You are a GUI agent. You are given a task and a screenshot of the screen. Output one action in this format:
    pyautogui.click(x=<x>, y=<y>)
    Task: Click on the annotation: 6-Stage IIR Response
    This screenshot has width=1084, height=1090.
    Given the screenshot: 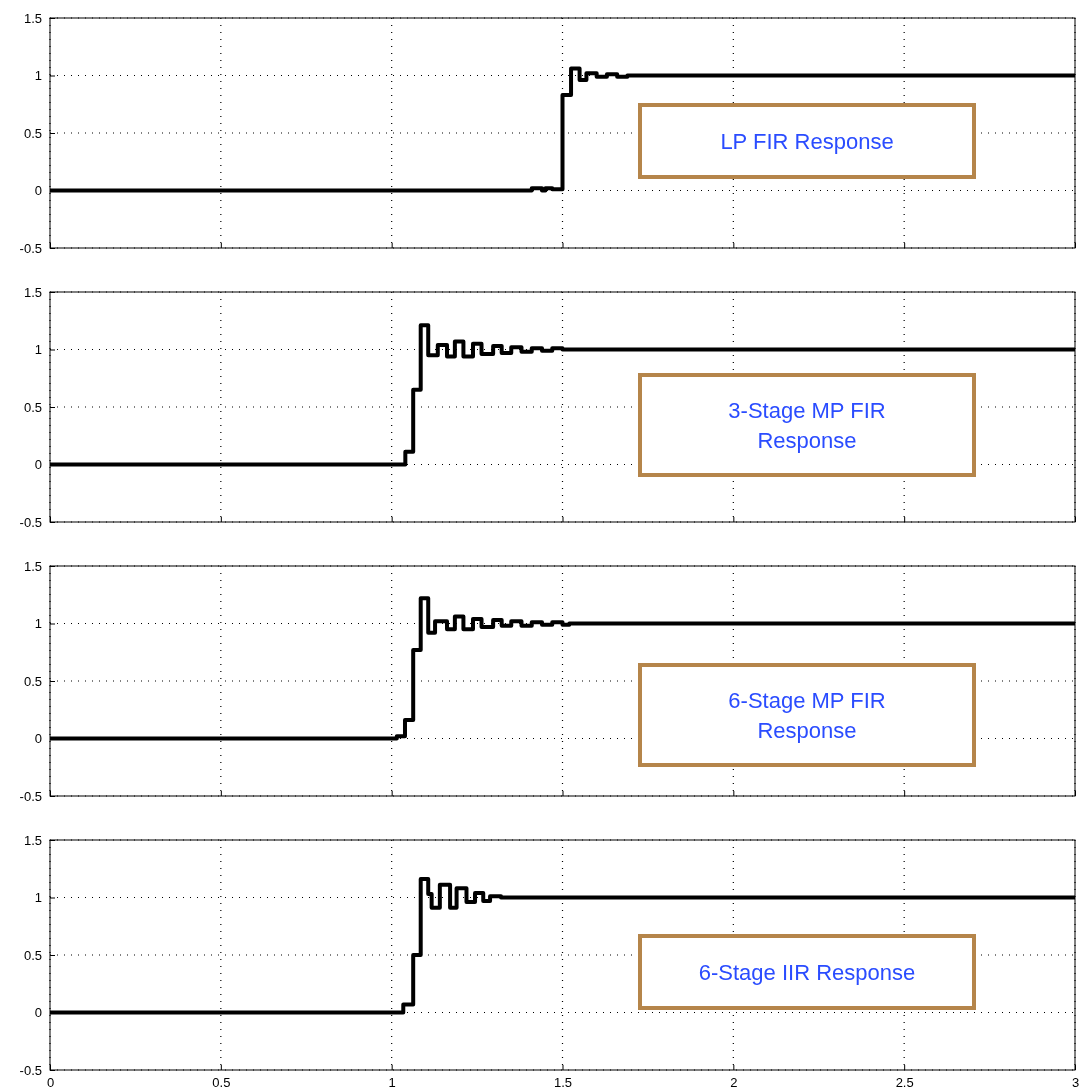 What is the action you would take?
    pyautogui.click(x=807, y=972)
    